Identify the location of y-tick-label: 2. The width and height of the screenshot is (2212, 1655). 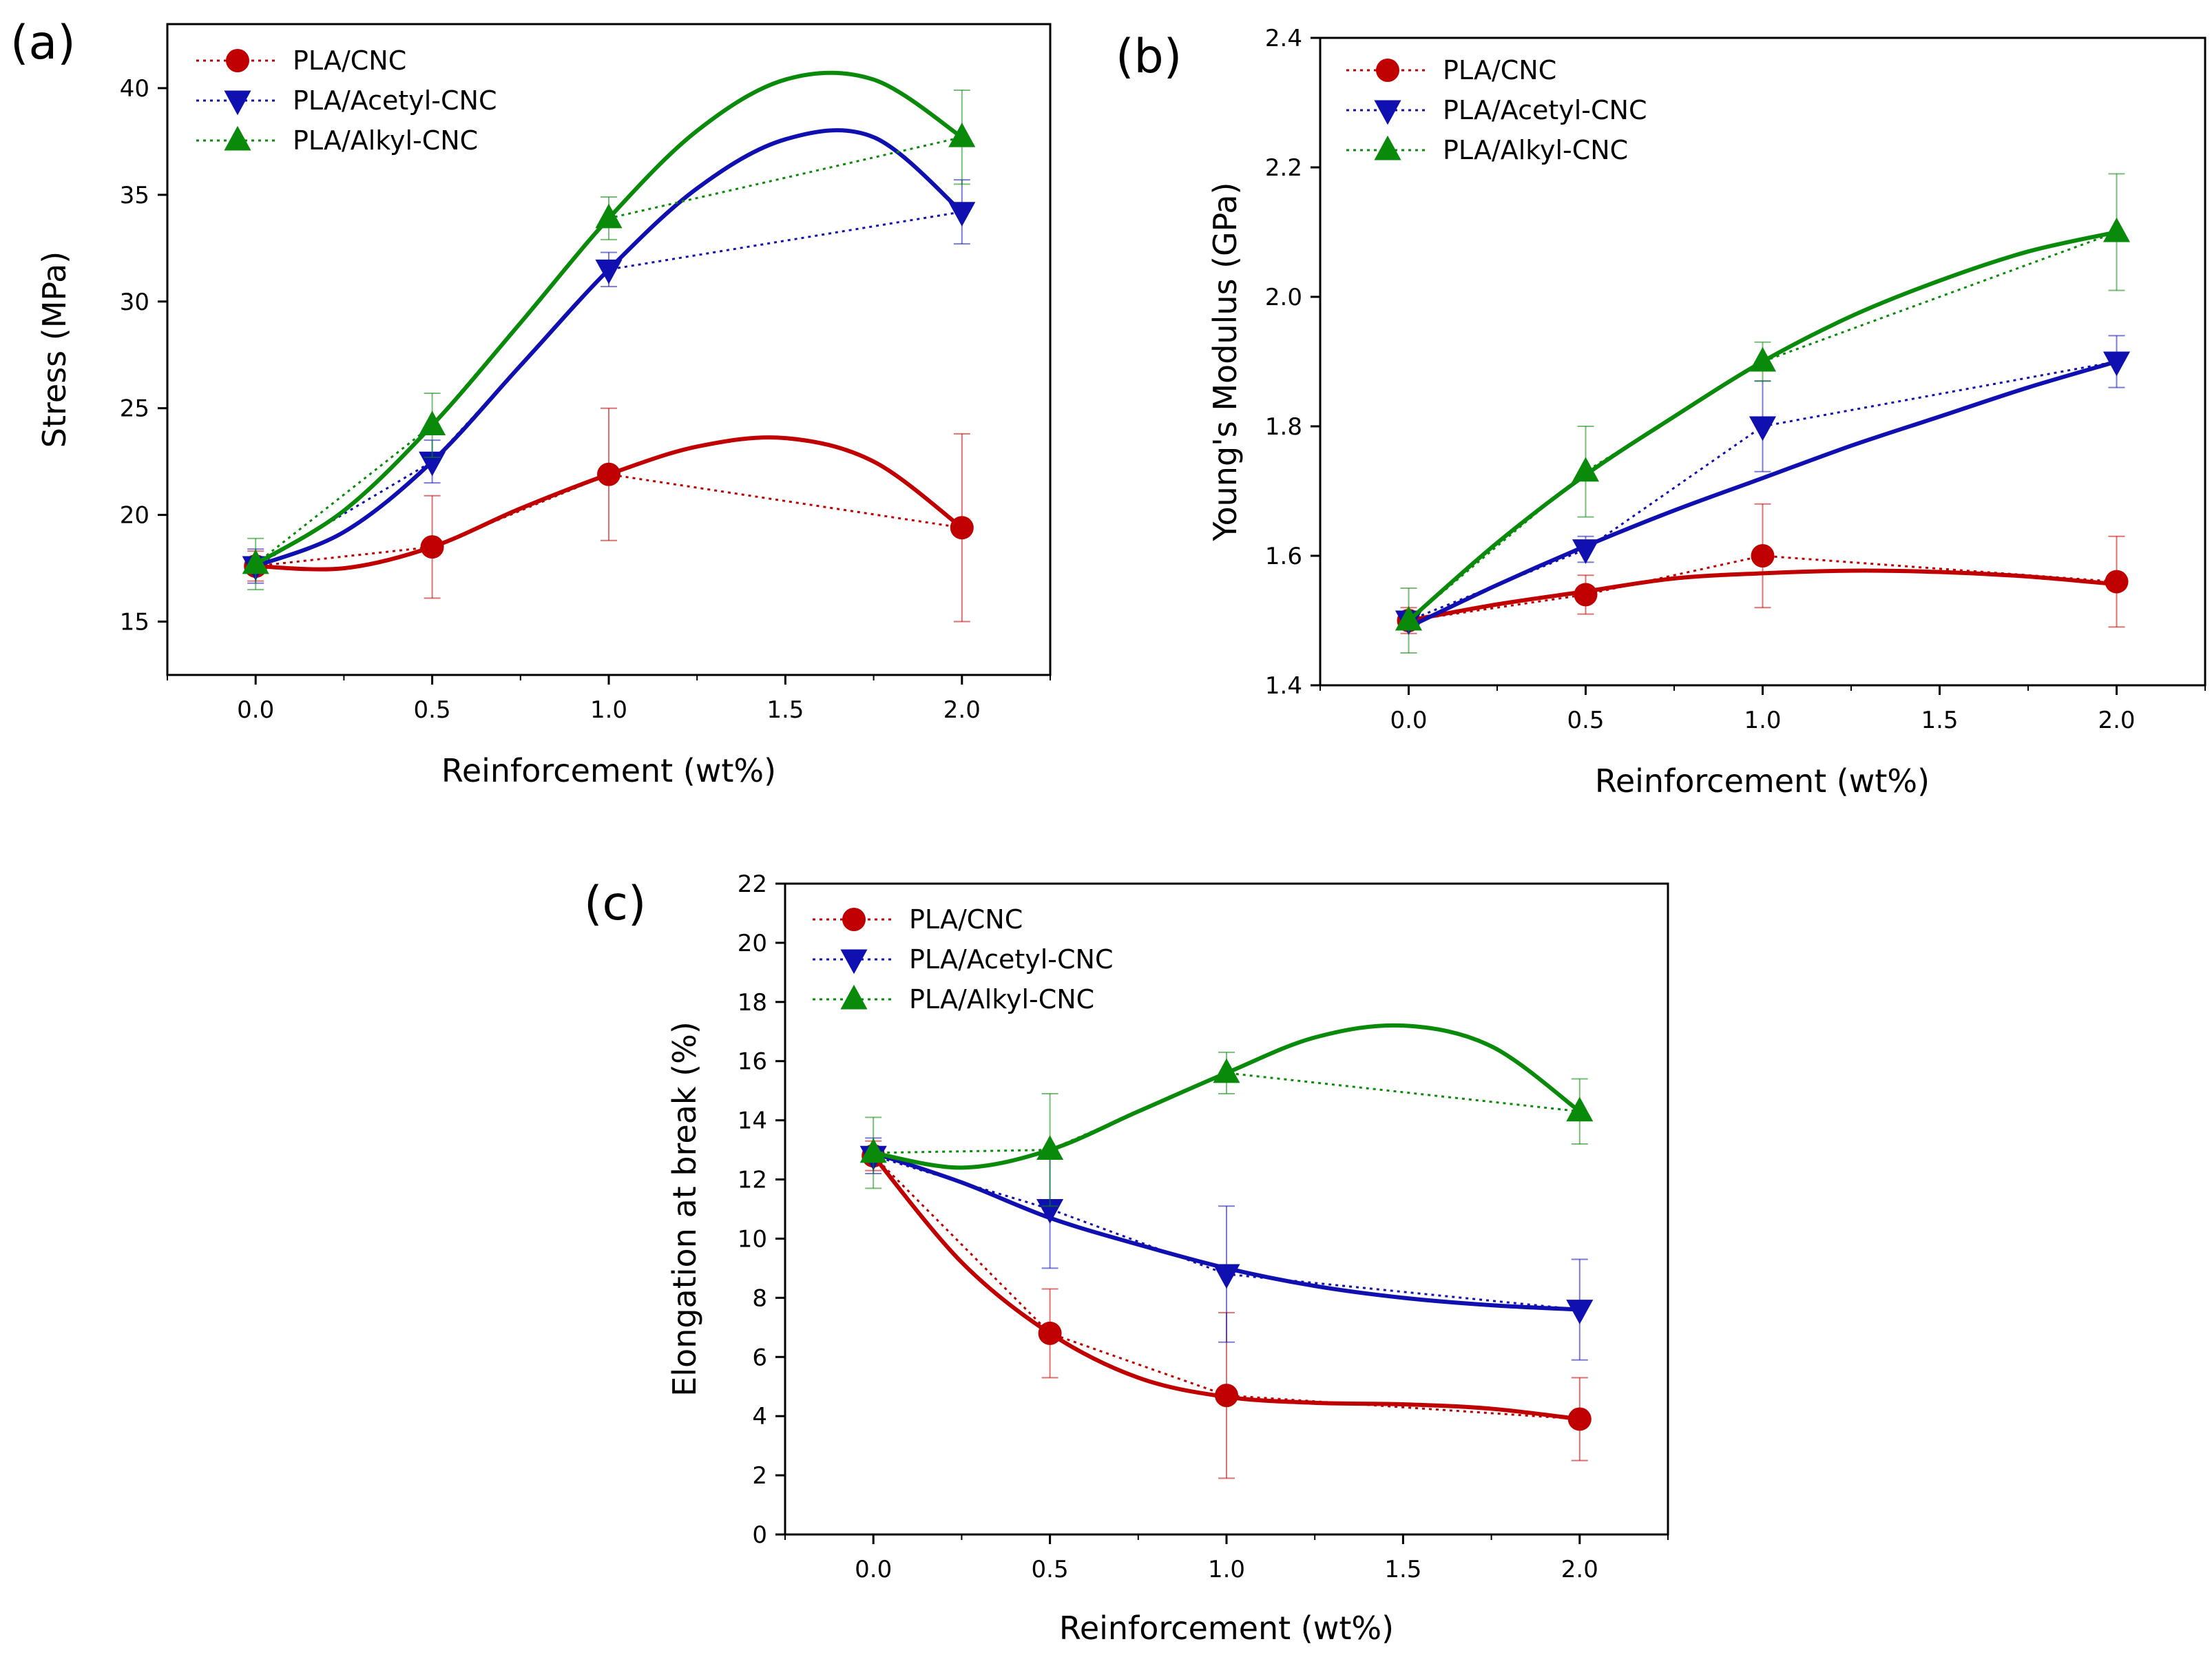
(759, 1476).